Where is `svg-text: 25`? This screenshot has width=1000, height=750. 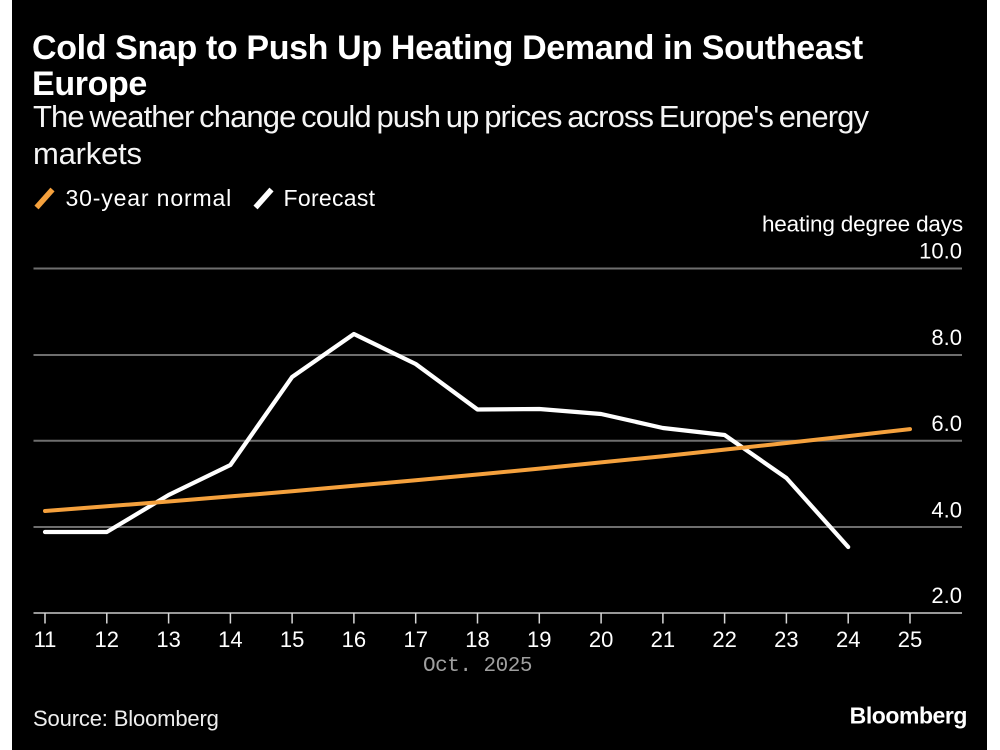 svg-text: 25 is located at coordinates (910, 639).